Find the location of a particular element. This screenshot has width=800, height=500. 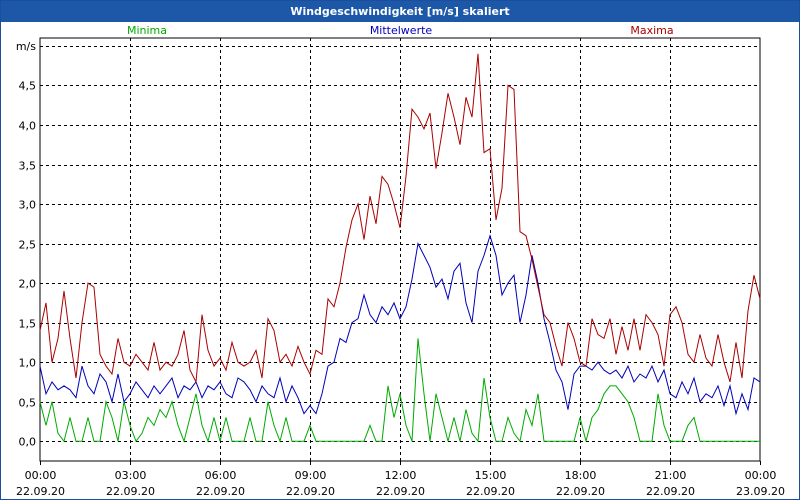

x-tick-label-time: 03:00 is located at coordinates (131, 475).